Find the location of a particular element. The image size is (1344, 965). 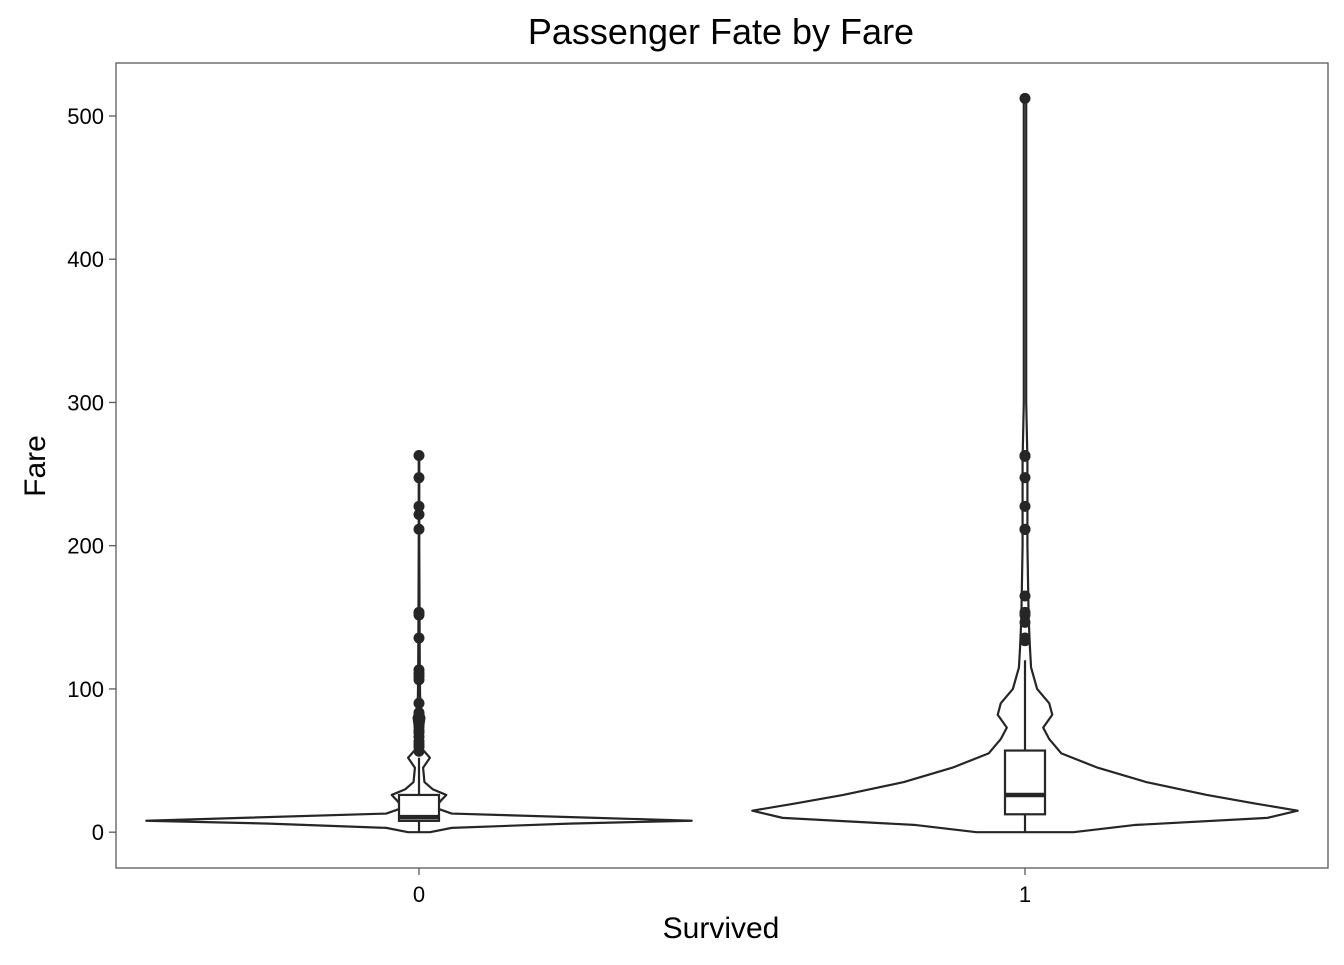

x-axis-title: Survived is located at coordinates (721, 928).